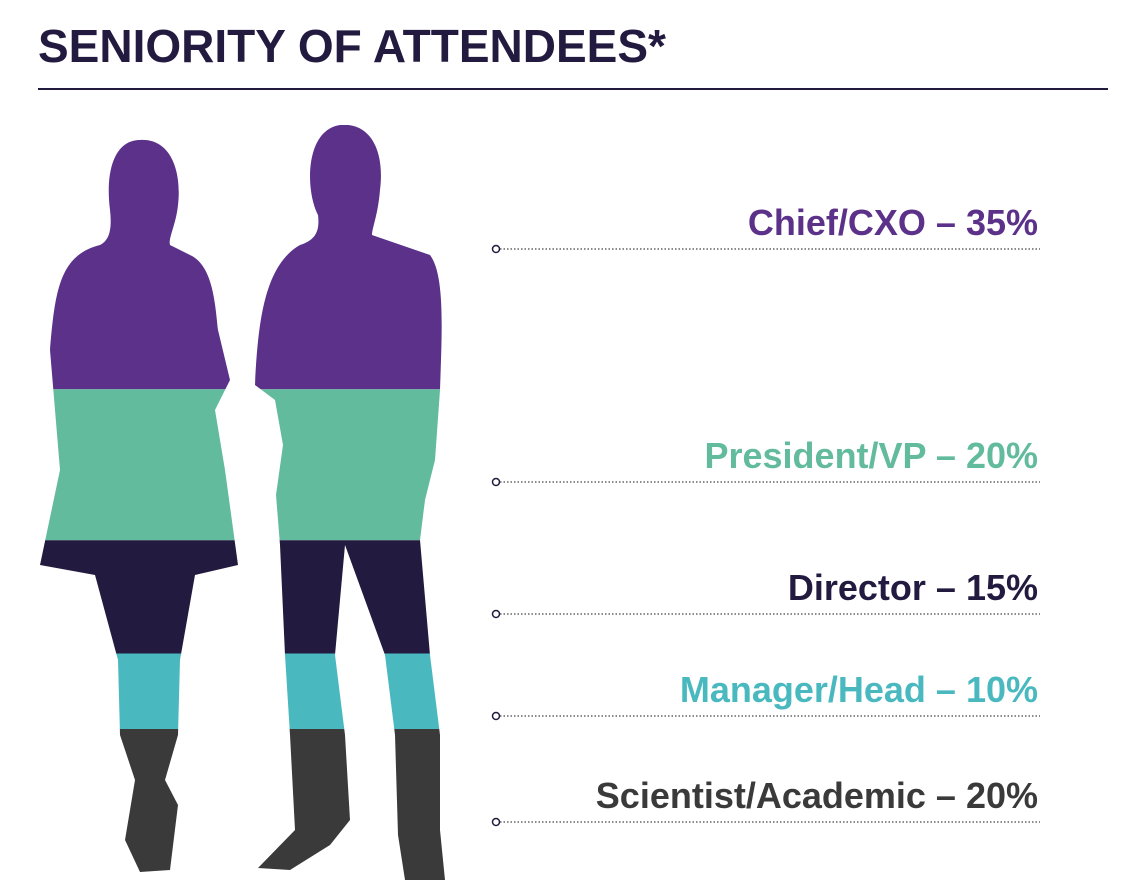 The width and height of the screenshot is (1147, 889). Describe the element at coordinates (817, 795) in the screenshot. I see `segment-label: Scientist/Academic – 20%` at that location.